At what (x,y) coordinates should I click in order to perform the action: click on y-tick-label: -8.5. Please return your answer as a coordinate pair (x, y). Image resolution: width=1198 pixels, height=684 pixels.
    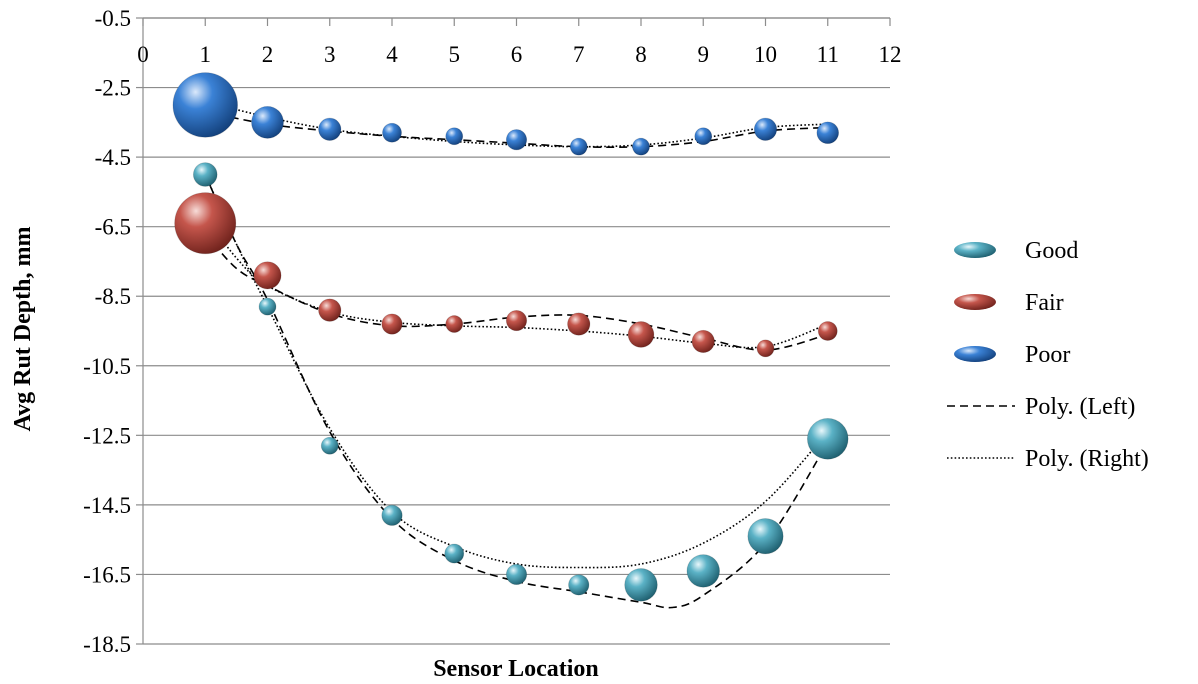
    Looking at the image, I should click on (113, 296).